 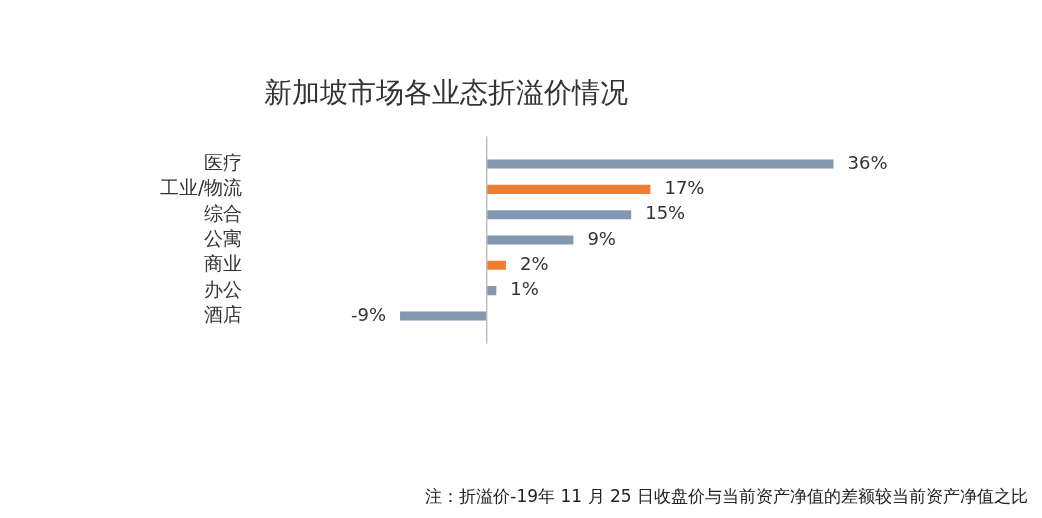 What do you see at coordinates (867, 162) in the screenshot?
I see `data-label: 36%` at bounding box center [867, 162].